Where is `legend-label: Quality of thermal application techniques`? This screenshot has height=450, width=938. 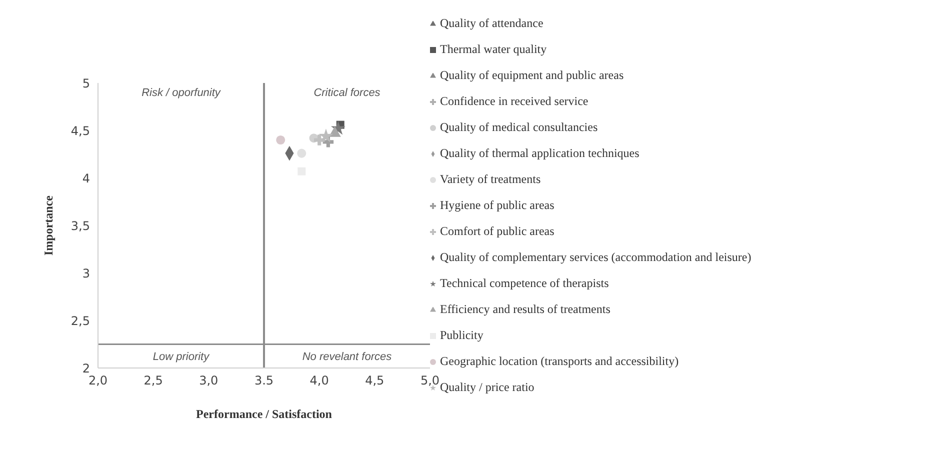 legend-label: Quality of thermal application techniques is located at coordinates (540, 153).